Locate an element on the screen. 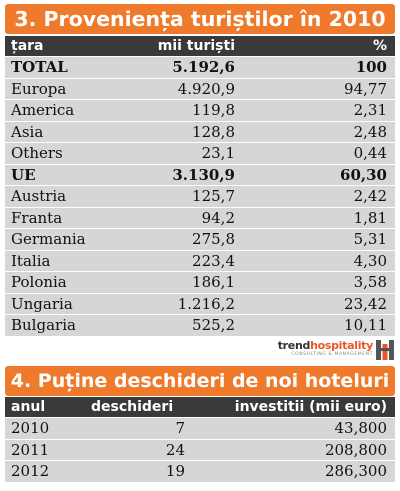  investment-cell: 286,300 is located at coordinates (355, 471).